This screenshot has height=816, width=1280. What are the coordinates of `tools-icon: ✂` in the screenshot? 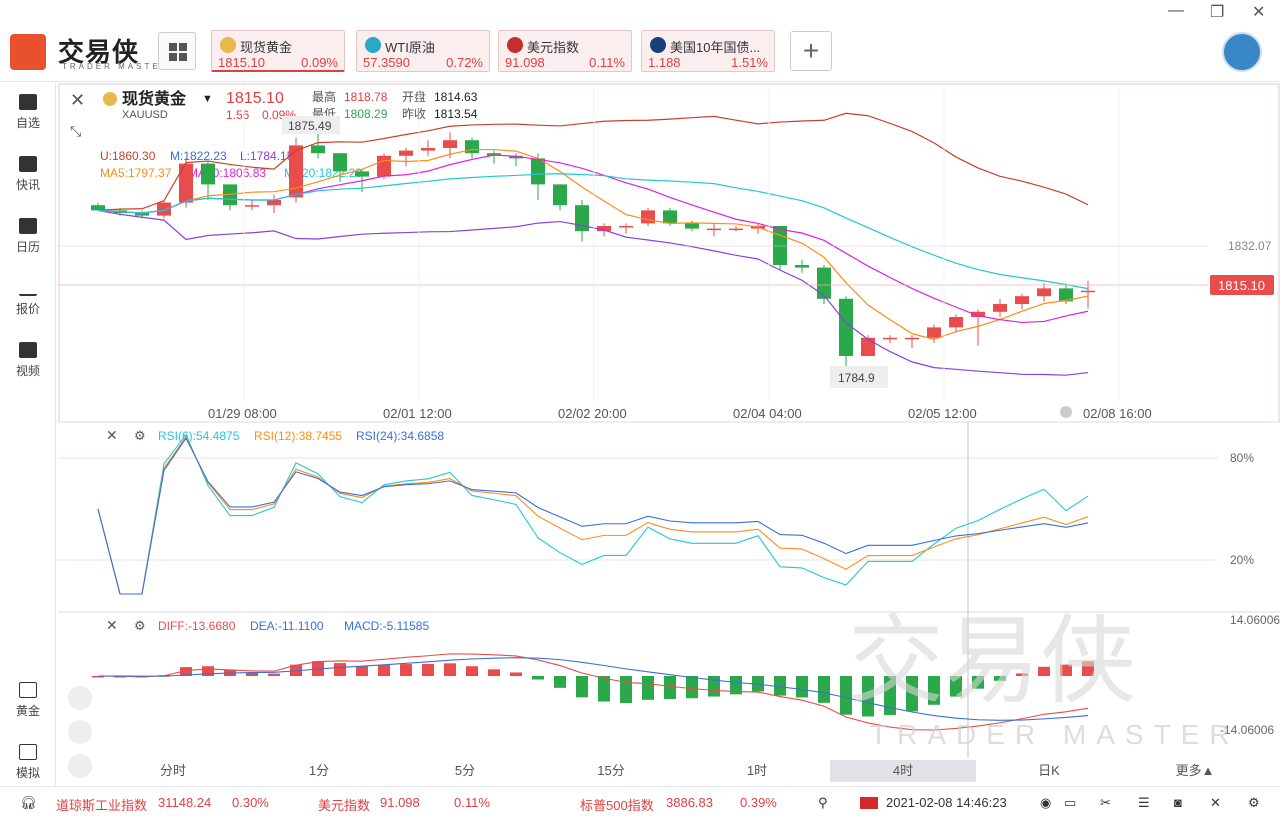 It's located at (1105, 802).